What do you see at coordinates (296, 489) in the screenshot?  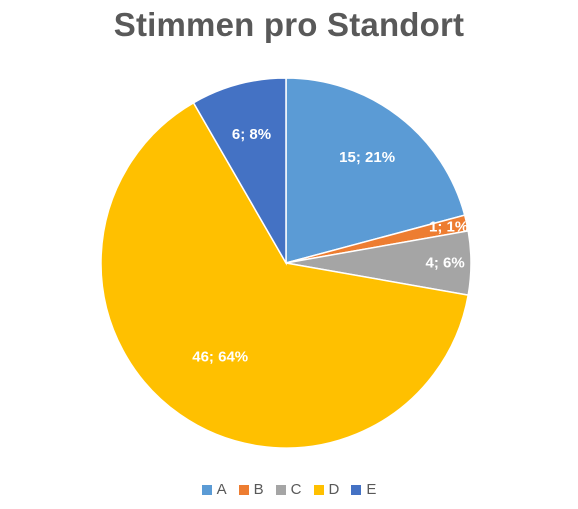 I see `legend-label-c: C` at bounding box center [296, 489].